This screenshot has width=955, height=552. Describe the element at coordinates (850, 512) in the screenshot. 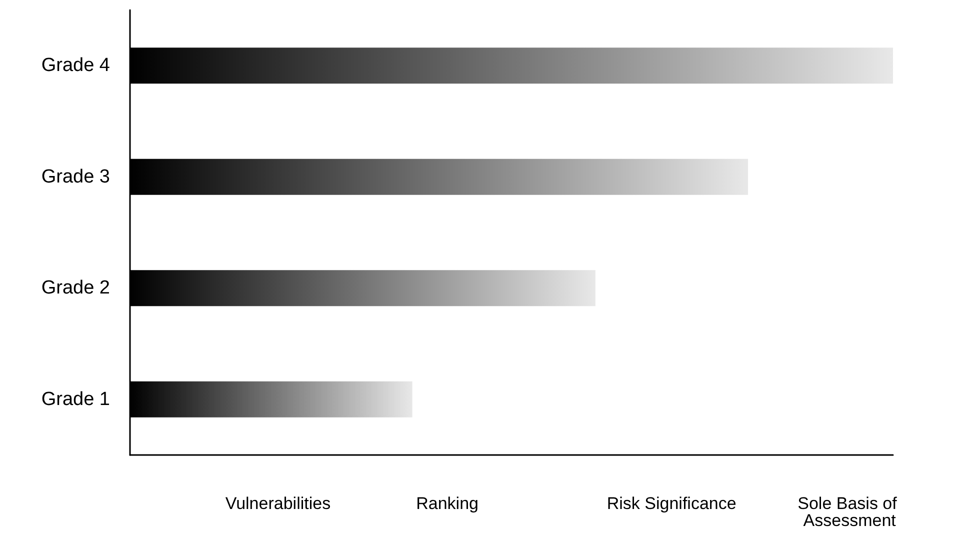

I see `text: Sole Basis of Assessment` at that location.